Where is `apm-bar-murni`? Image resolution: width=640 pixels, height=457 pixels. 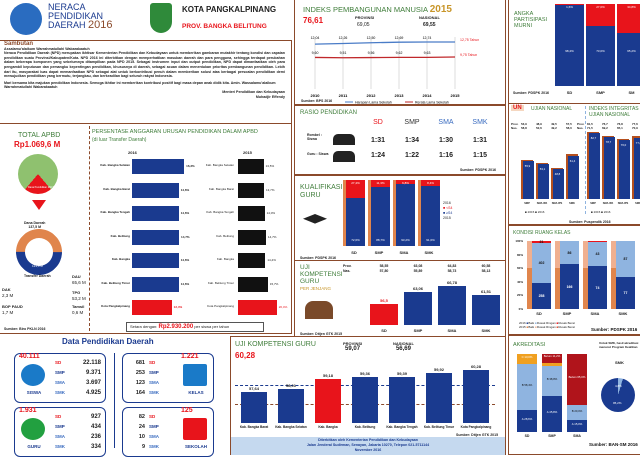 apm-bar-murni is located at coordinates (569, 45).